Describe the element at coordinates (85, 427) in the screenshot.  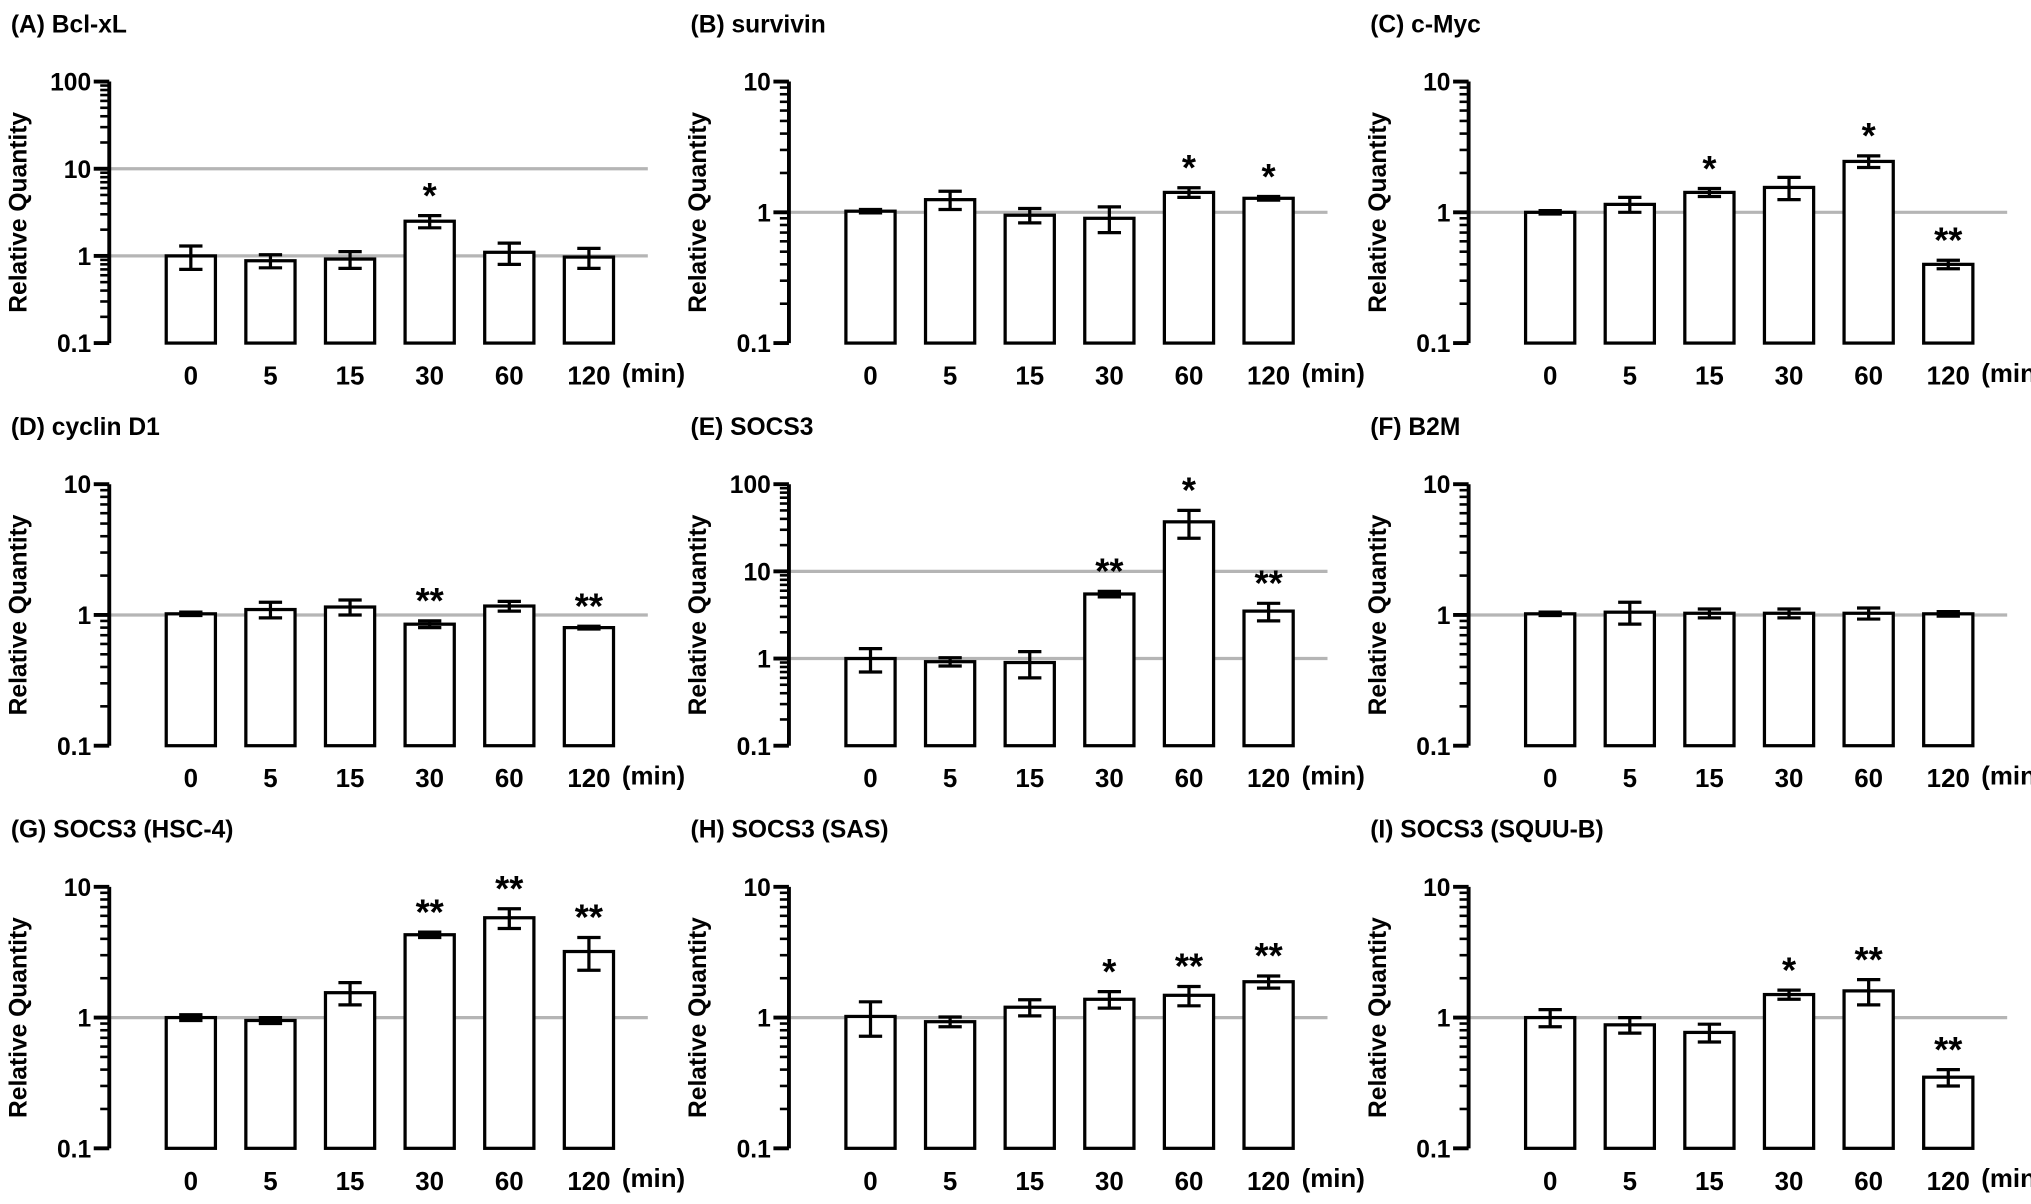
I see `panel-title: (D) cyclin D1` at that location.